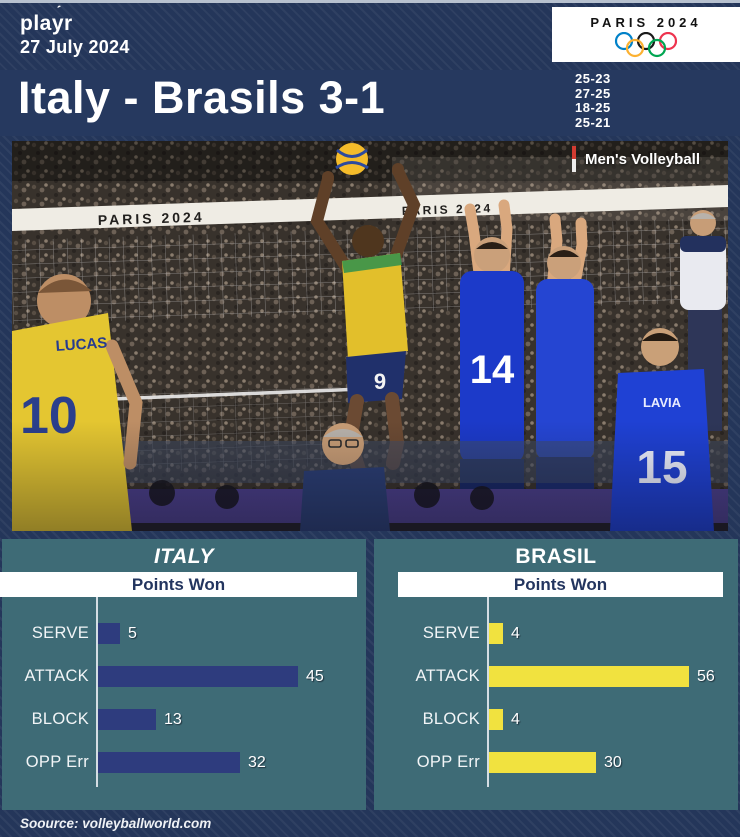 Image resolution: width=740 pixels, height=837 pixels. I want to click on net-banner-text: PARIS 2024, so click(151, 218).